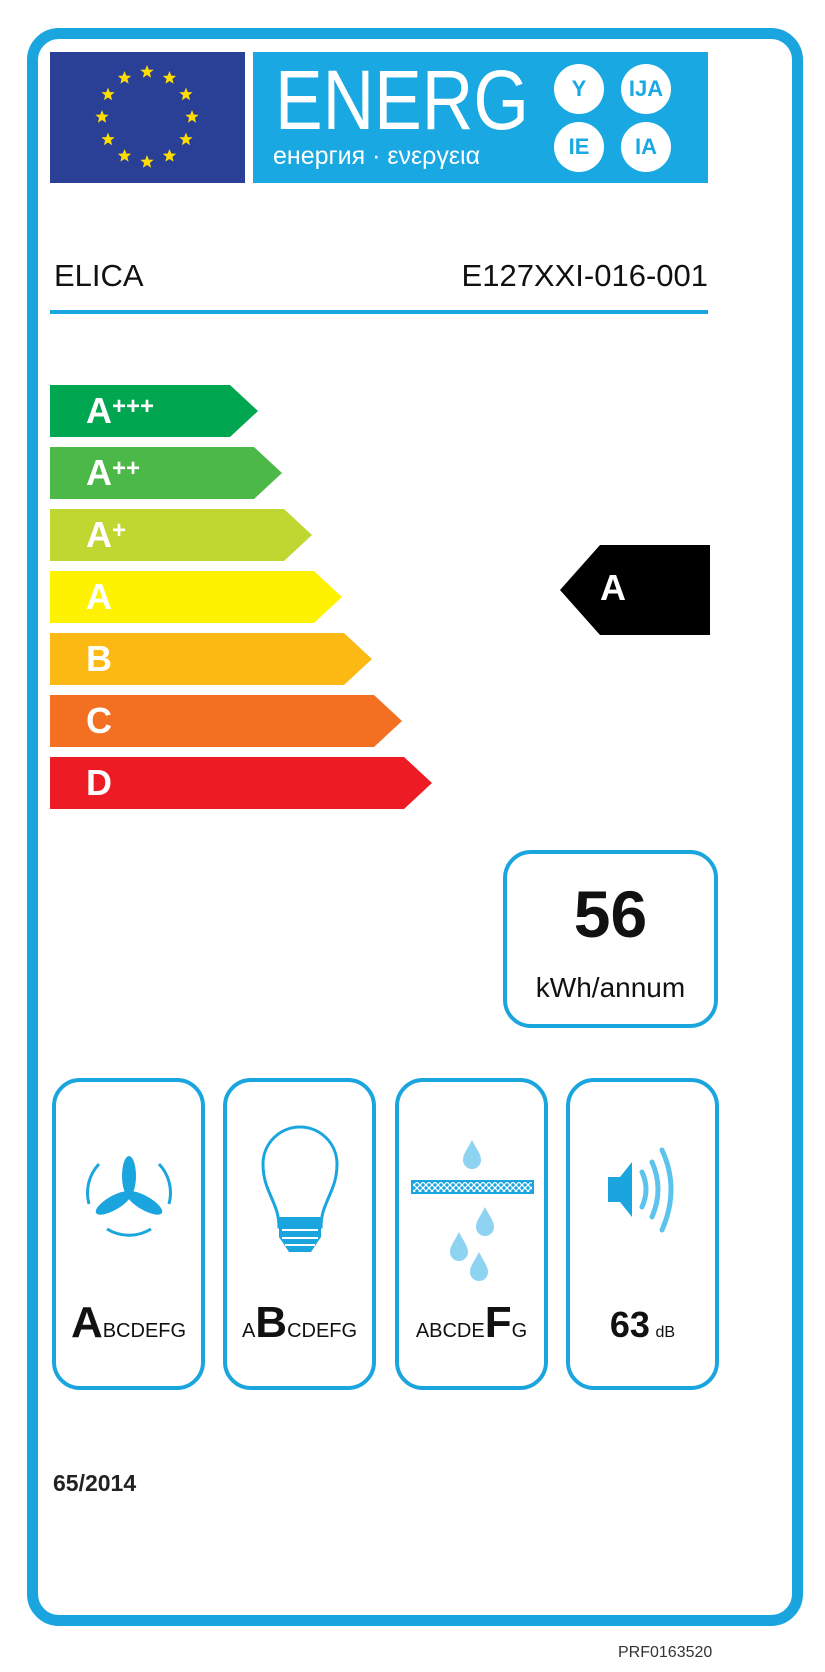 The image size is (825, 1672). I want to click on eu-flag-icon, so click(147, 117).